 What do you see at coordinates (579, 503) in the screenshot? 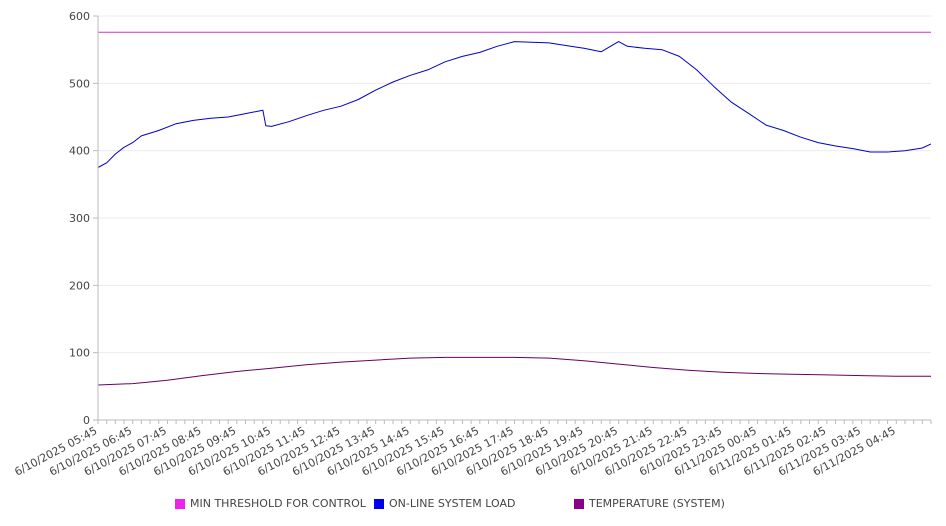
I see `legend-swatch-temperature` at bounding box center [579, 503].